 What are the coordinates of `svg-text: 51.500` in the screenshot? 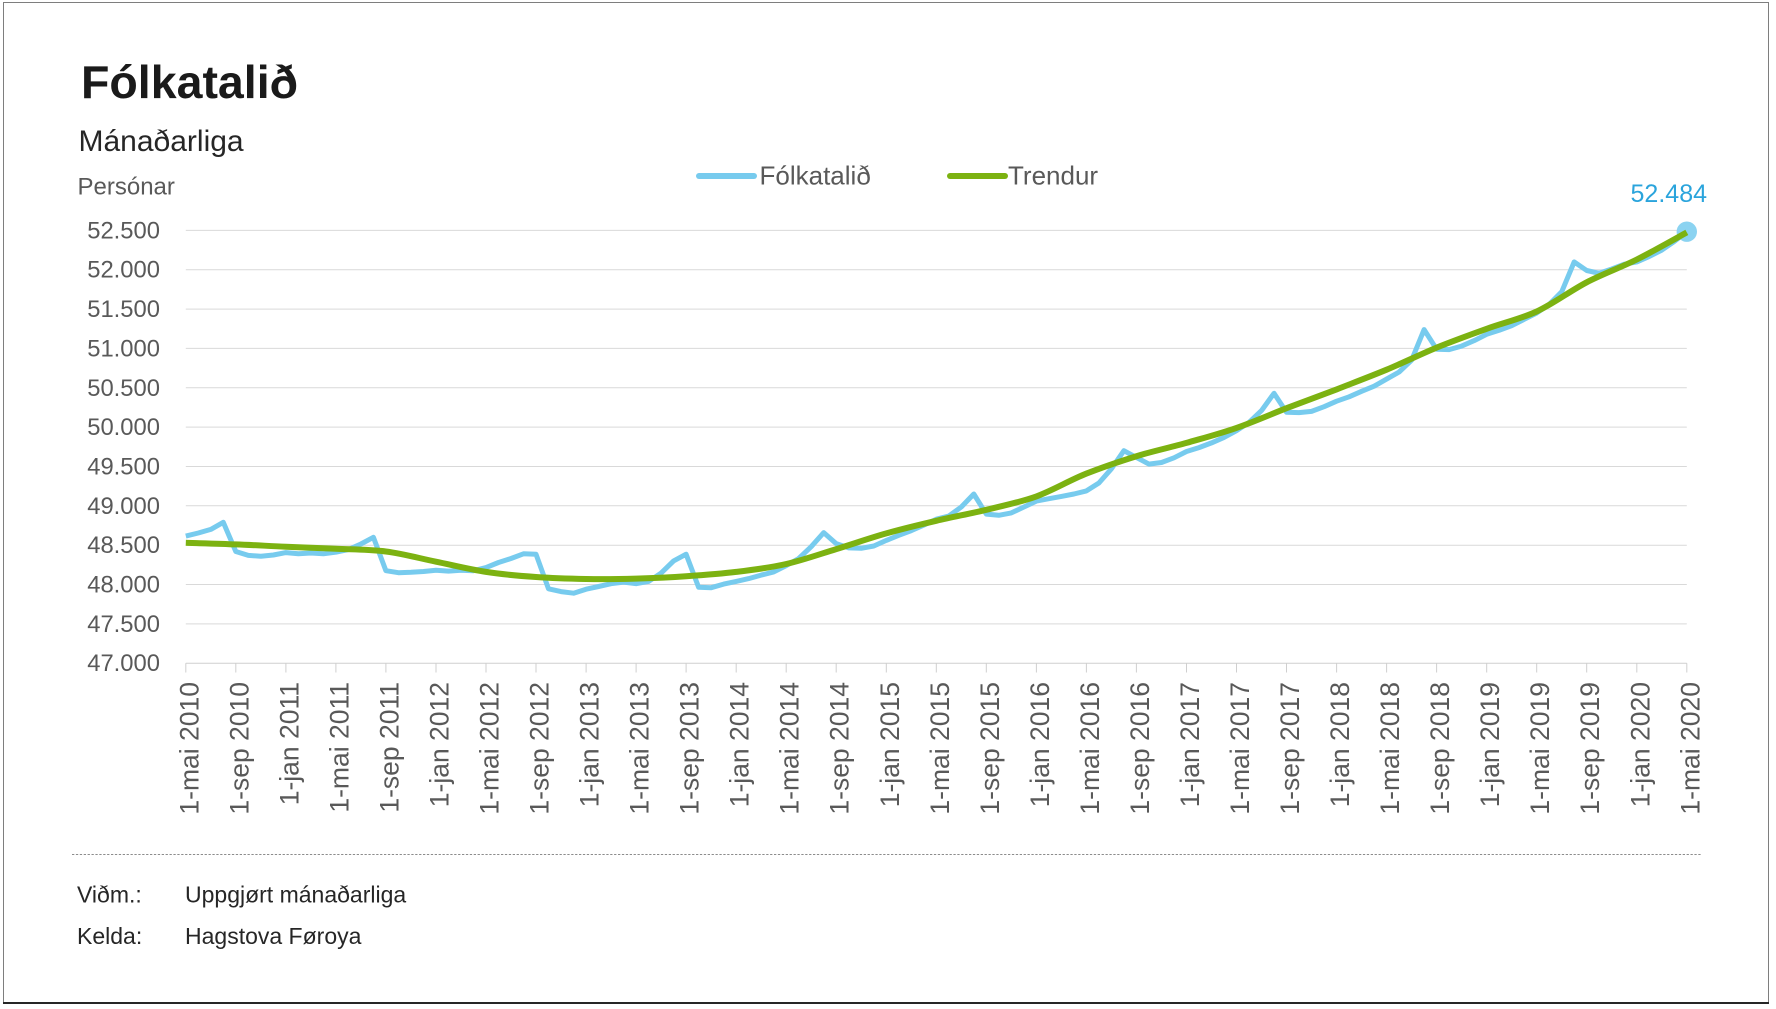 It's located at (123, 309).